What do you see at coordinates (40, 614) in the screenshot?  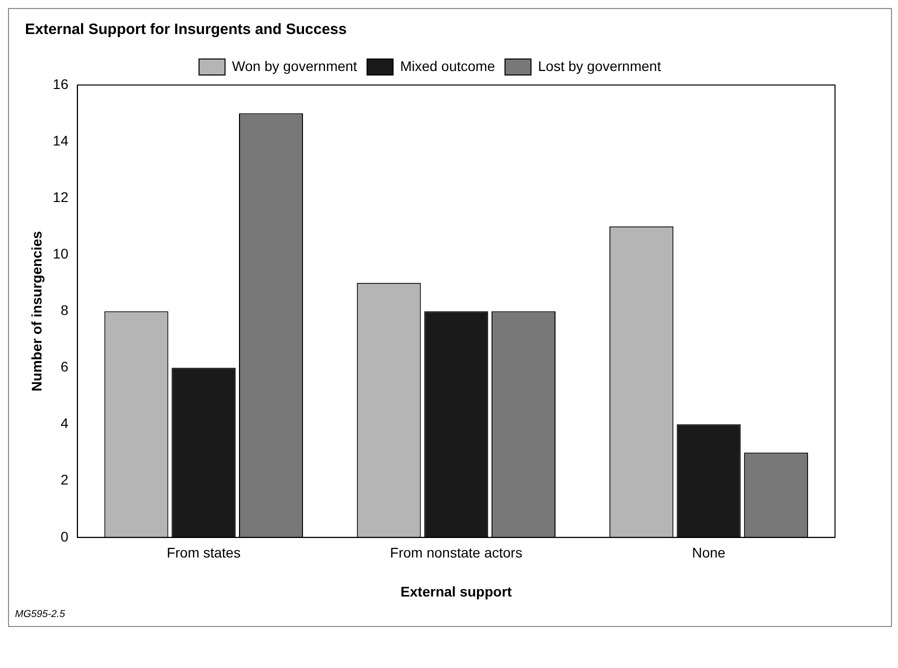 I see `text: MG595-2.5` at bounding box center [40, 614].